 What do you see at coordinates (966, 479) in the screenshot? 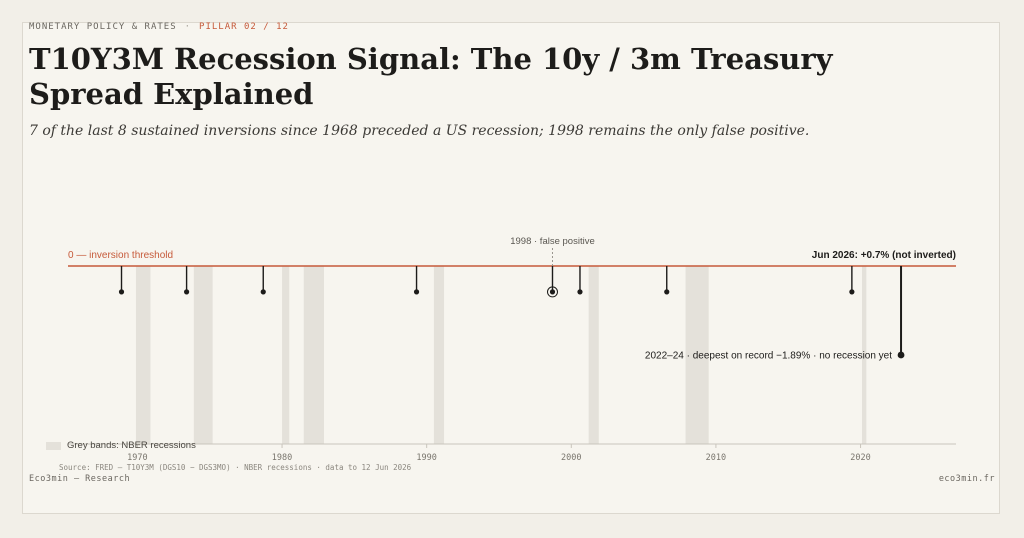
I see `brand-footer-right: eco3min.fr` at bounding box center [966, 479].